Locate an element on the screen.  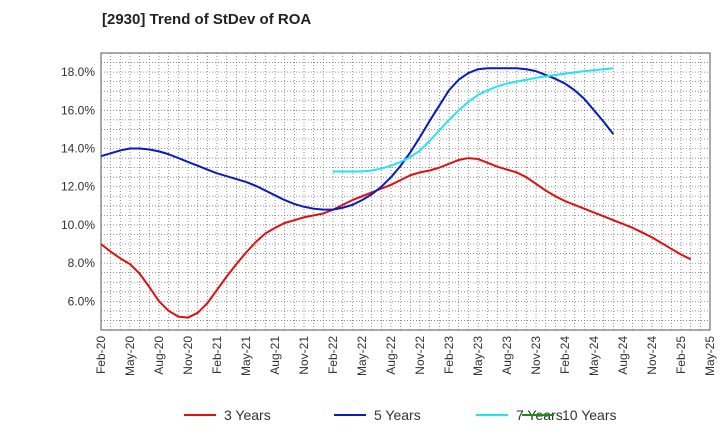
x-tick-label: Feb-21 is located at coordinates (217, 355).